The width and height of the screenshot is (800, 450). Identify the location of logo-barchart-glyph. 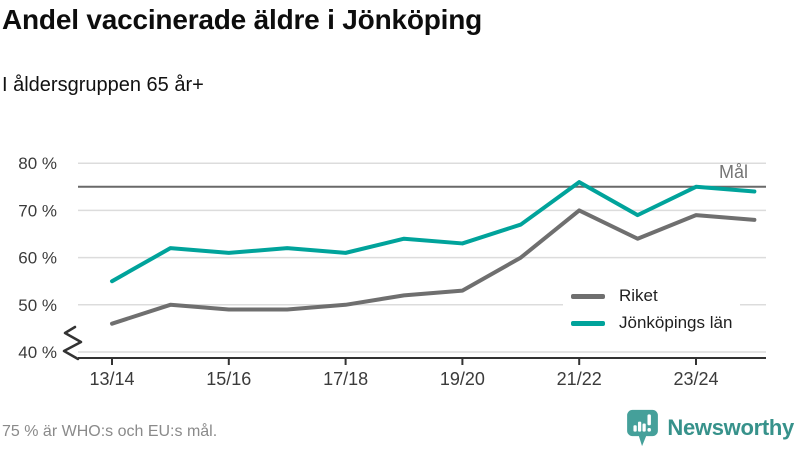
(642, 423).